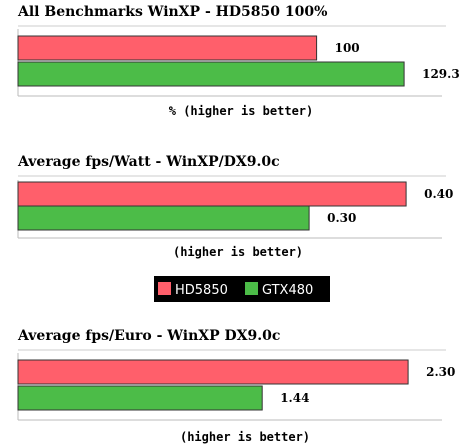 The image size is (460, 445). Describe the element at coordinates (172, 12) in the screenshot. I see `chart-title: All Benchmarks WinXP - HD5850 100%` at that location.